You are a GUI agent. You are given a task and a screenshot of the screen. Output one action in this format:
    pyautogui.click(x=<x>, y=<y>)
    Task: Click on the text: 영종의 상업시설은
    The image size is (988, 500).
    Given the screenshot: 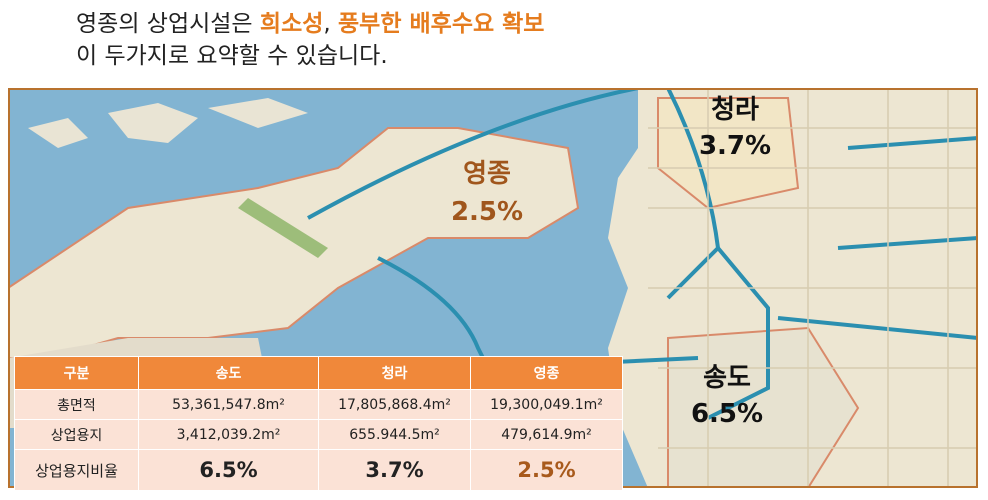 What is the action you would take?
    pyautogui.click(x=168, y=24)
    